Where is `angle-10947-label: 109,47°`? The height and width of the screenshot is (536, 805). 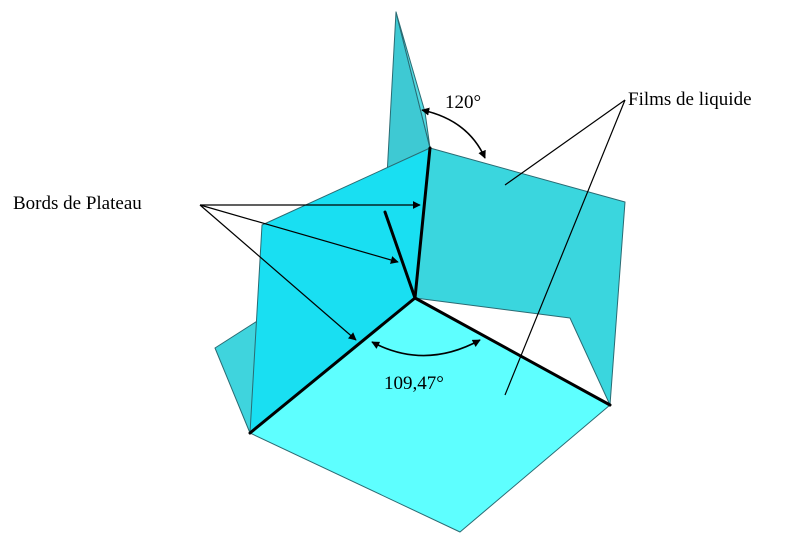 angle-10947-label: 109,47° is located at coordinates (414, 383).